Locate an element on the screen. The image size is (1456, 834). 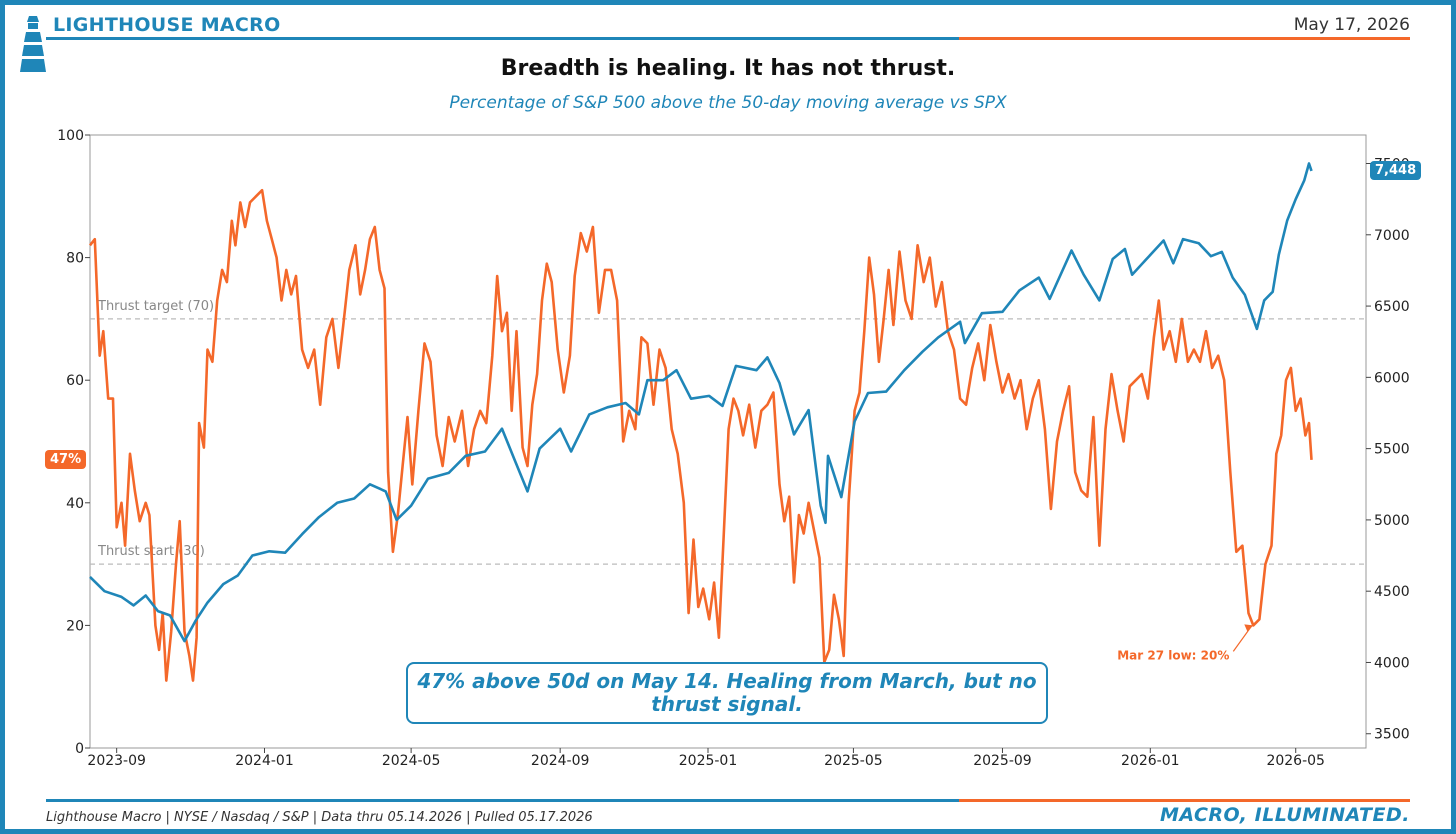
y-left-tick-label: 40 is located at coordinates (75, 504).